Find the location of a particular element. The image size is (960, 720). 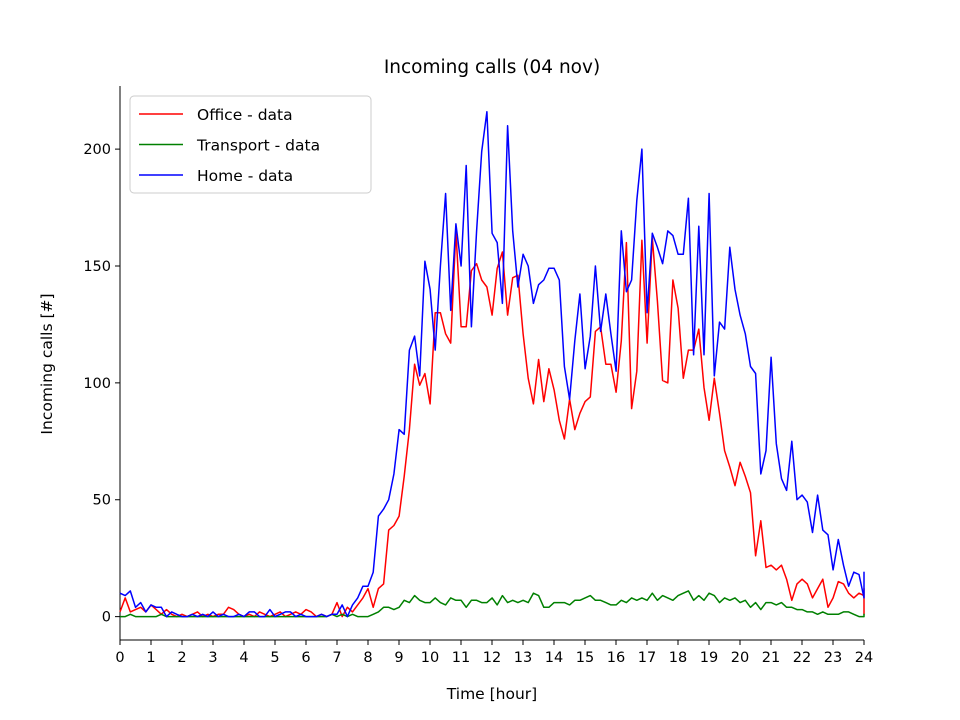

y-ticks: 0 50 100 150 200 is located at coordinates (101, 384).